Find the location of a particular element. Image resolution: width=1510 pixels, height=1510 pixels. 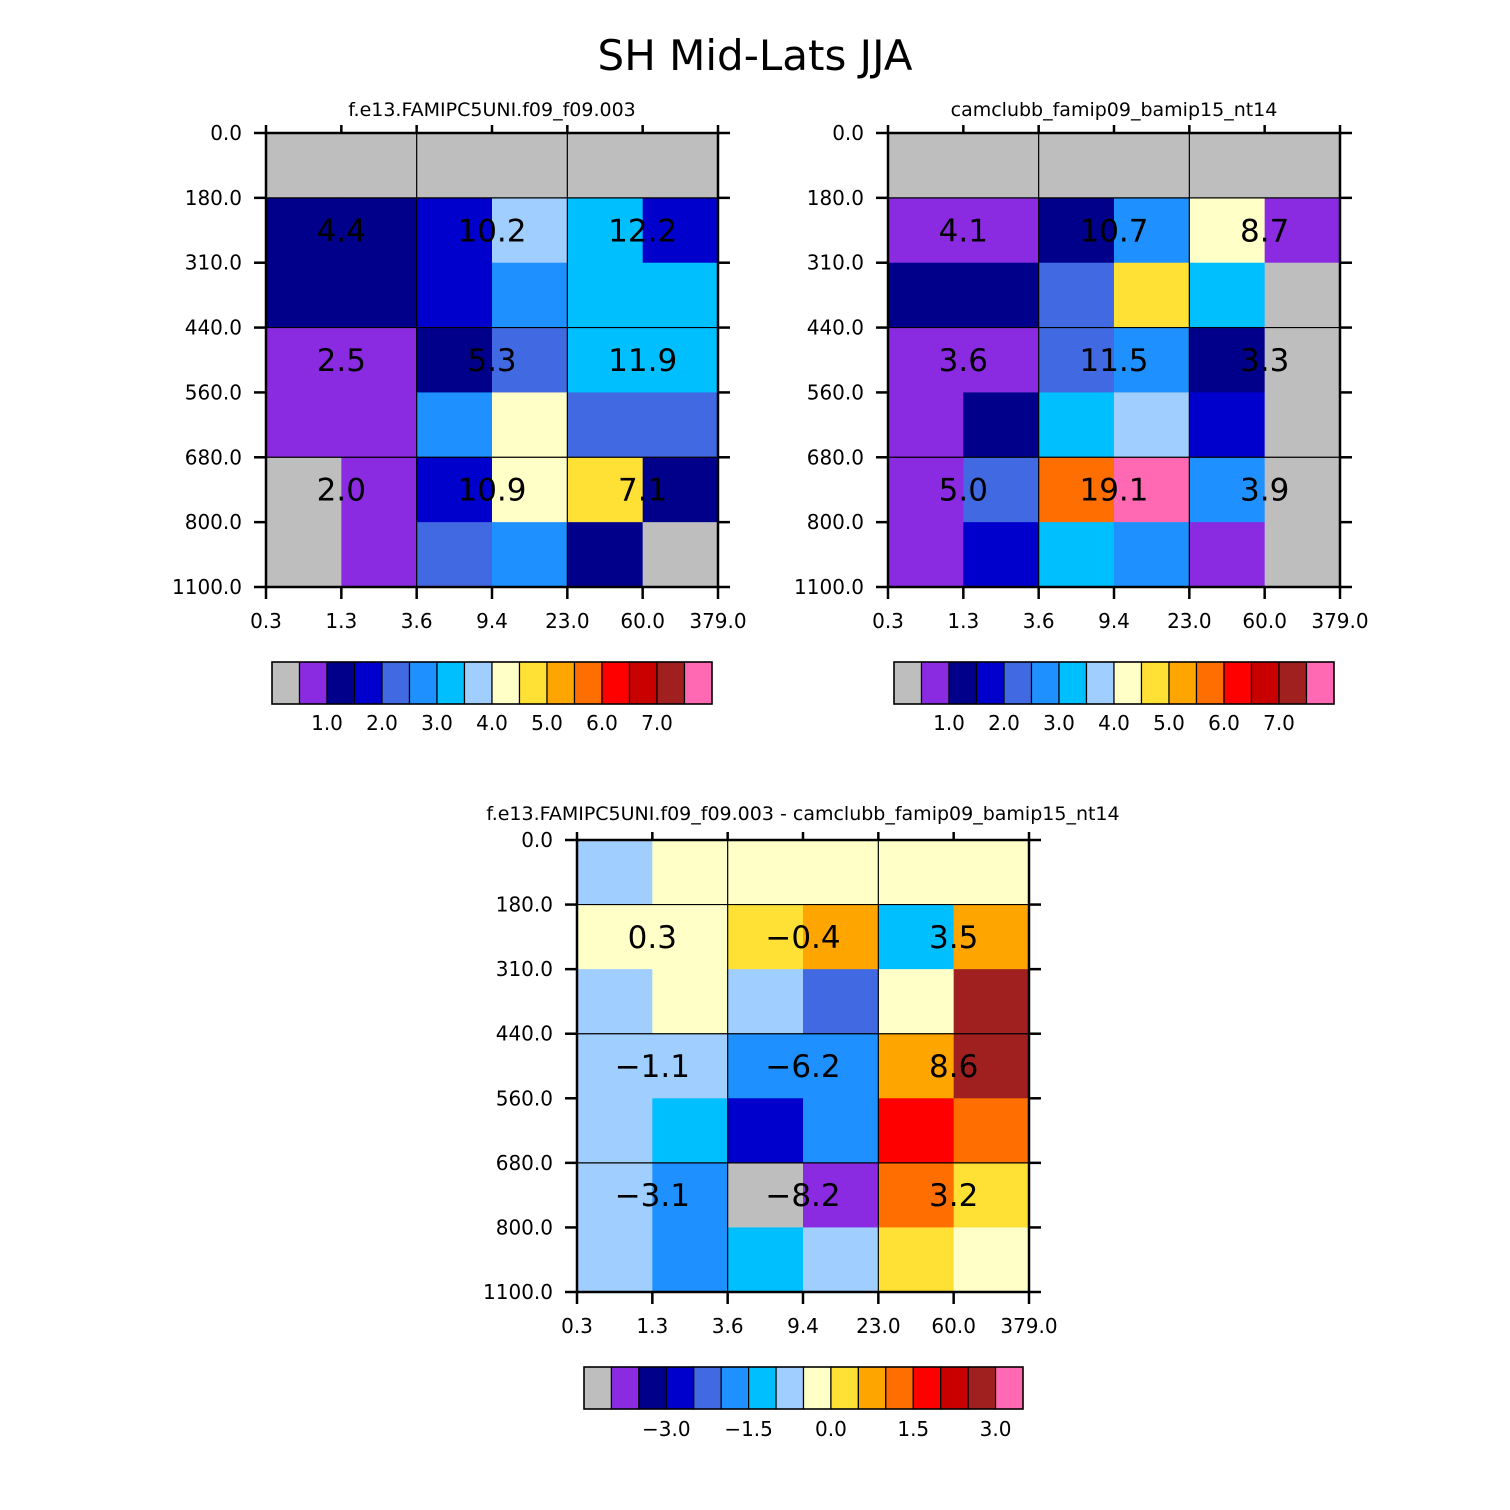

box-value-label: 7.1 is located at coordinates (642, 491).